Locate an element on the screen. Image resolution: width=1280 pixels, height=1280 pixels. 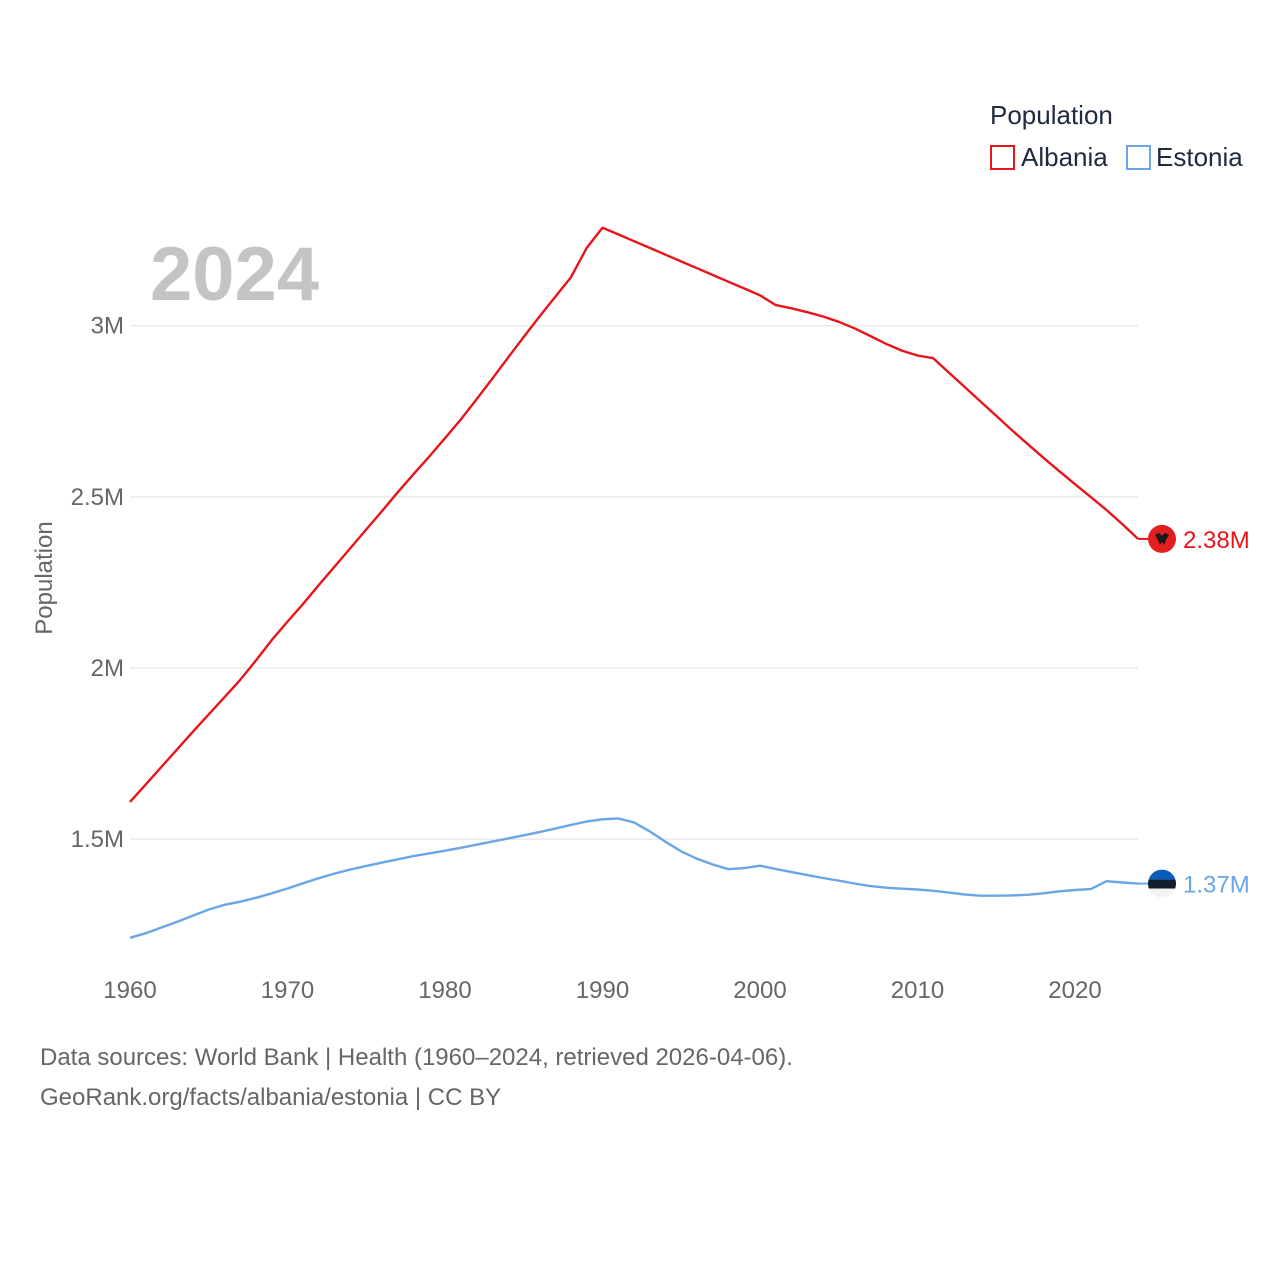
y-axis-ticks: 1.5M 2M 2.5M 3M is located at coordinates (97, 583).